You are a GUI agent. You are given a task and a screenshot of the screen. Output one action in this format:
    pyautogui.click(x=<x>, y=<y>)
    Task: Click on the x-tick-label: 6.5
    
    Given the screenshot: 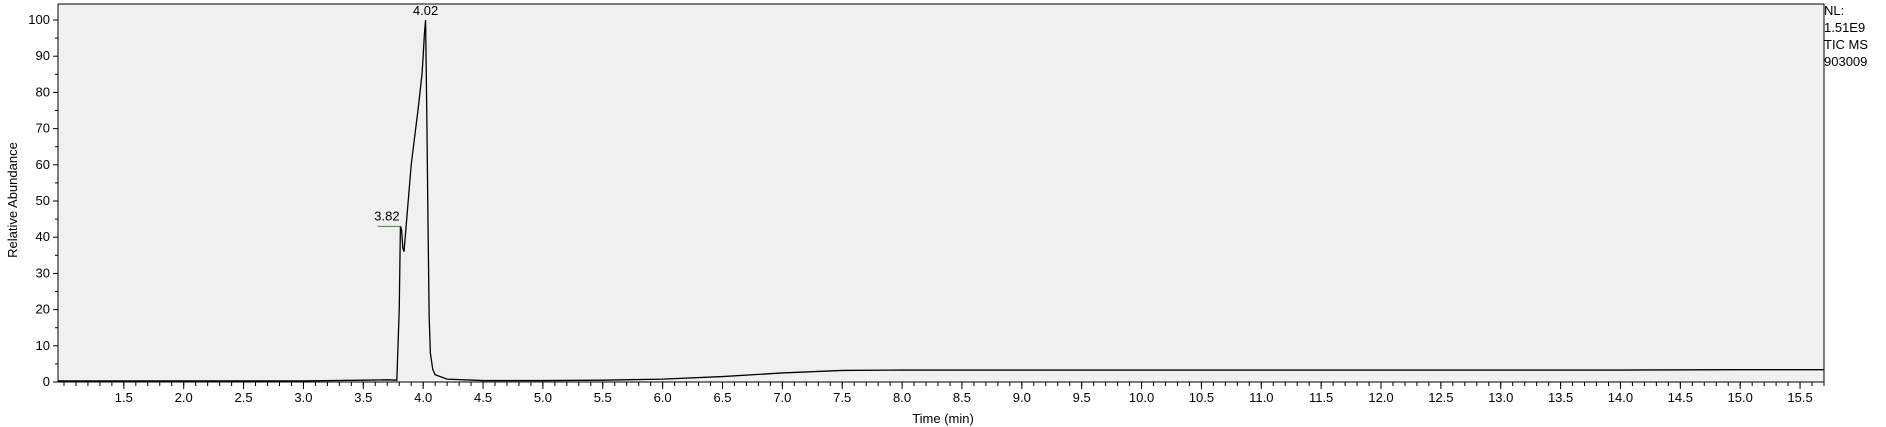 What is the action you would take?
    pyautogui.click(x=722, y=397)
    